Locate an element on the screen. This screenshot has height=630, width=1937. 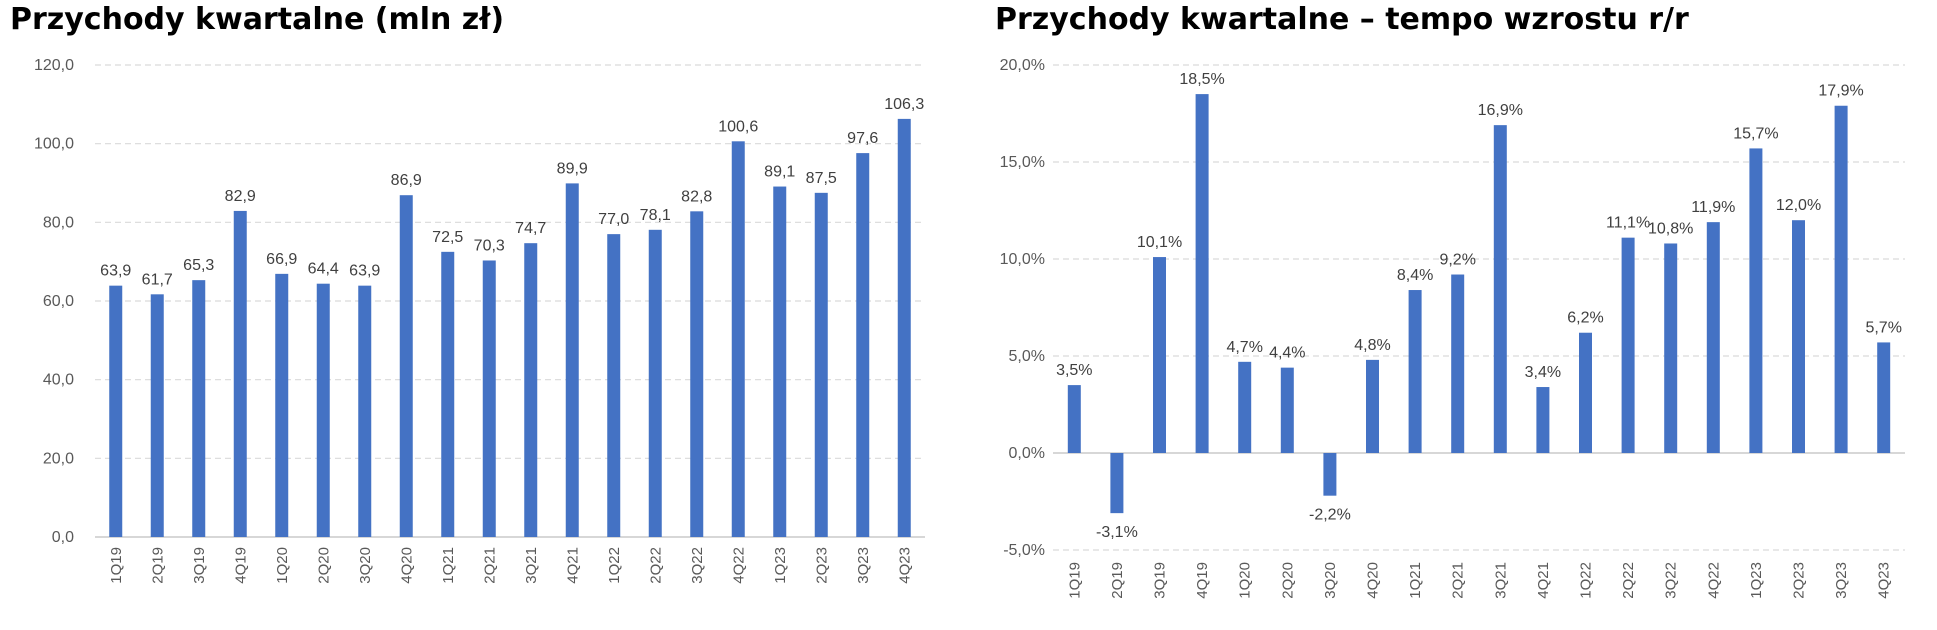
data-label: 74,7 is located at coordinates (530, 228).